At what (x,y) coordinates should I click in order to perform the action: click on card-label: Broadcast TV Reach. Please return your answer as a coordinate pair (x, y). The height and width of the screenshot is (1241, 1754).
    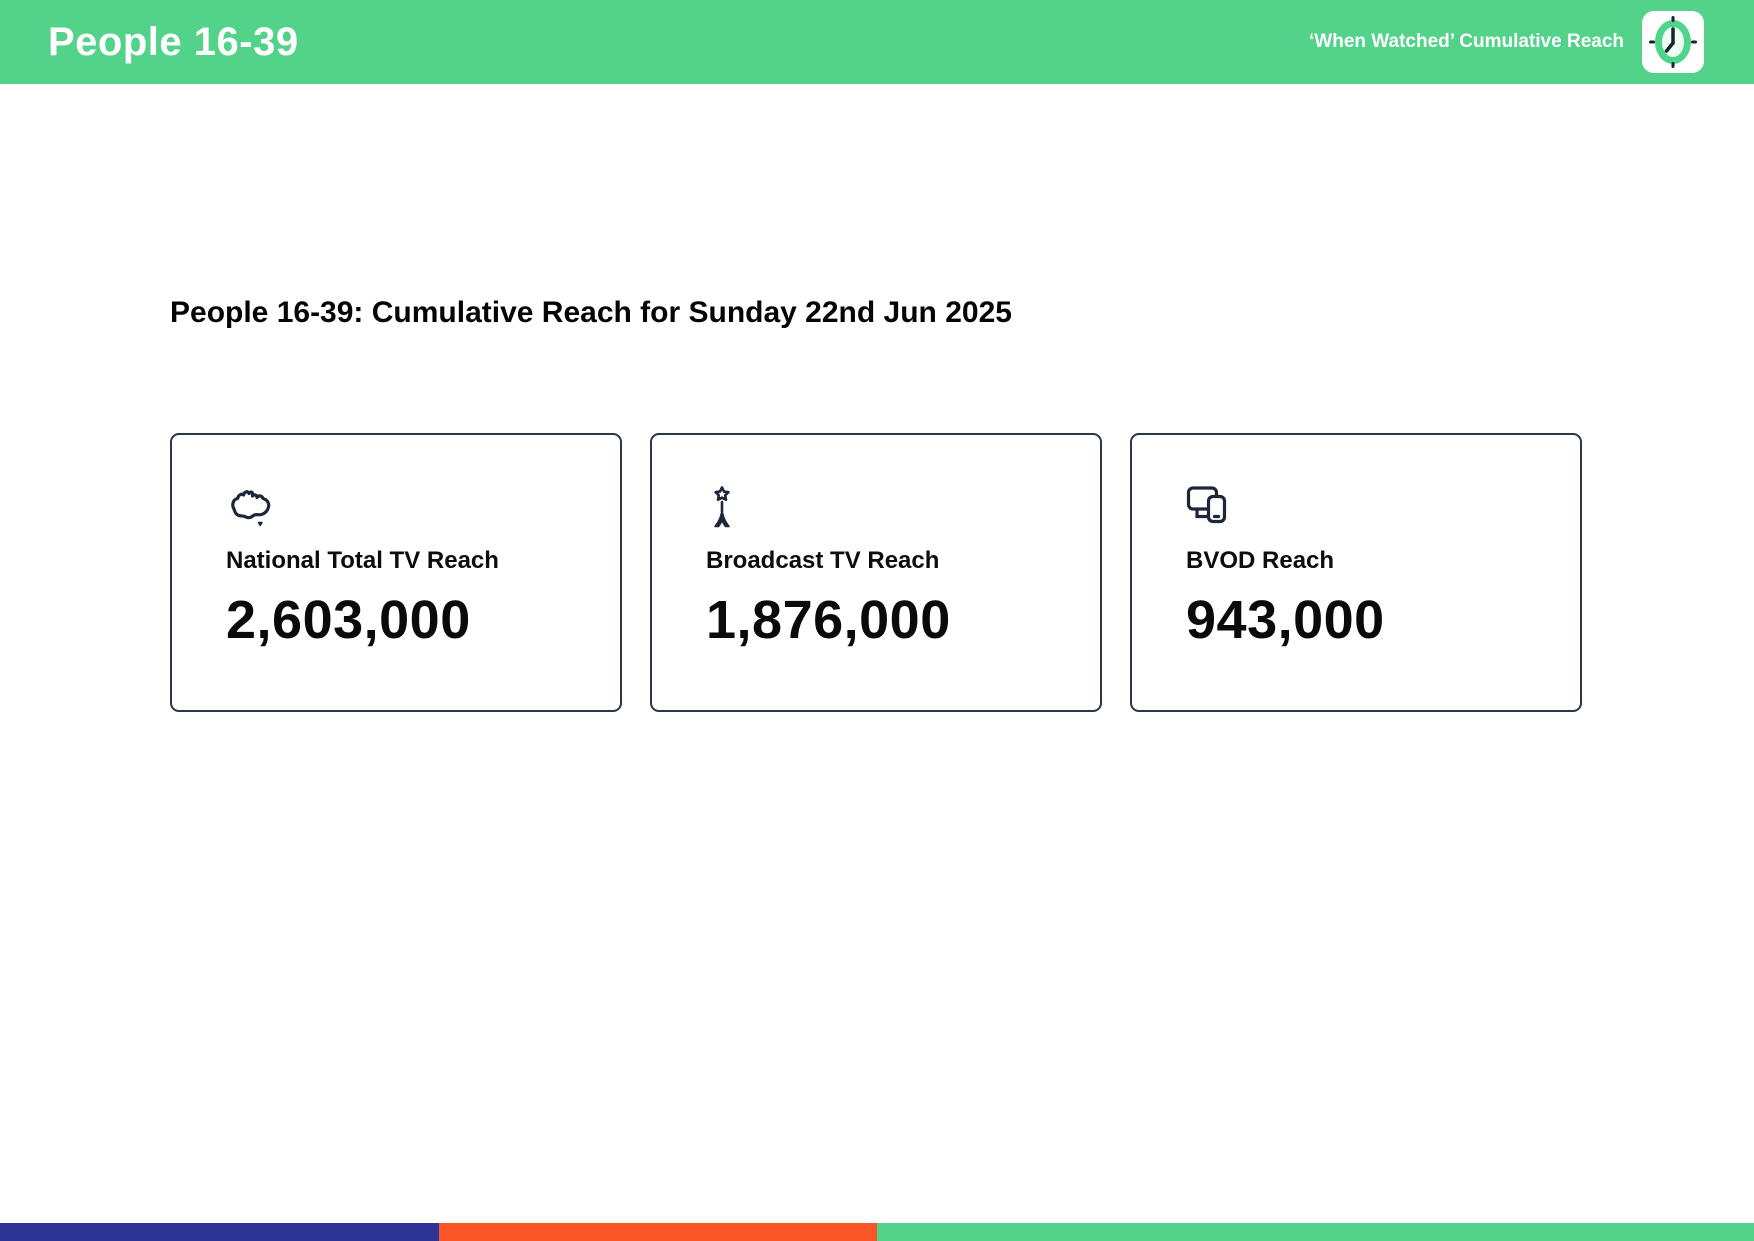
    Looking at the image, I should click on (823, 560).